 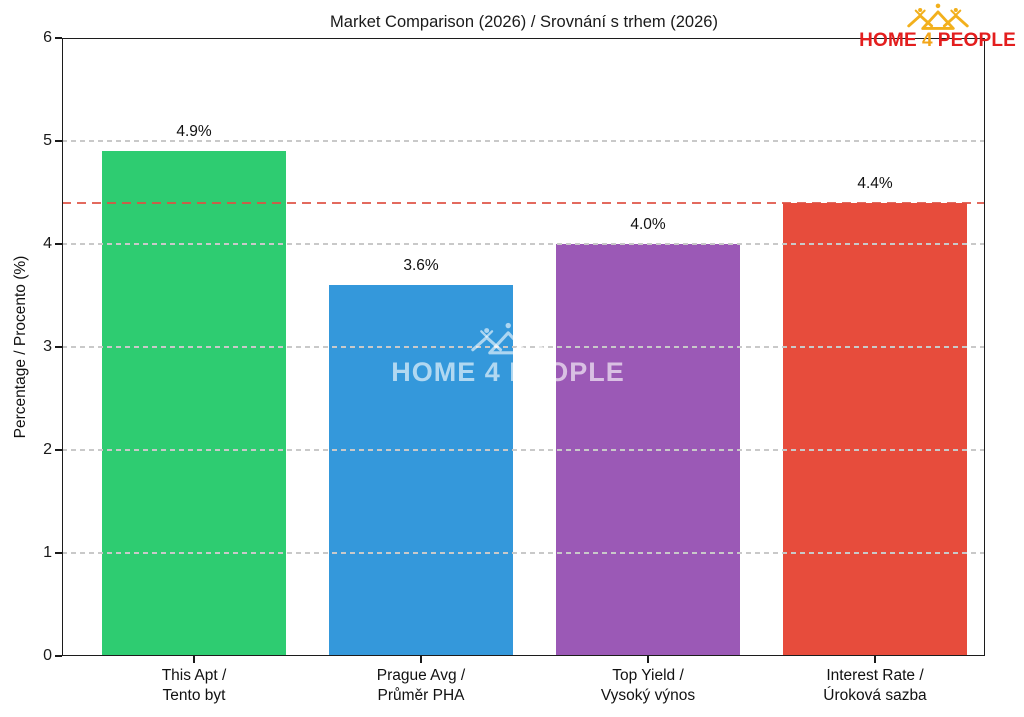 I want to click on x-tick-label: This Apt / Tento byt, so click(x=194, y=685).